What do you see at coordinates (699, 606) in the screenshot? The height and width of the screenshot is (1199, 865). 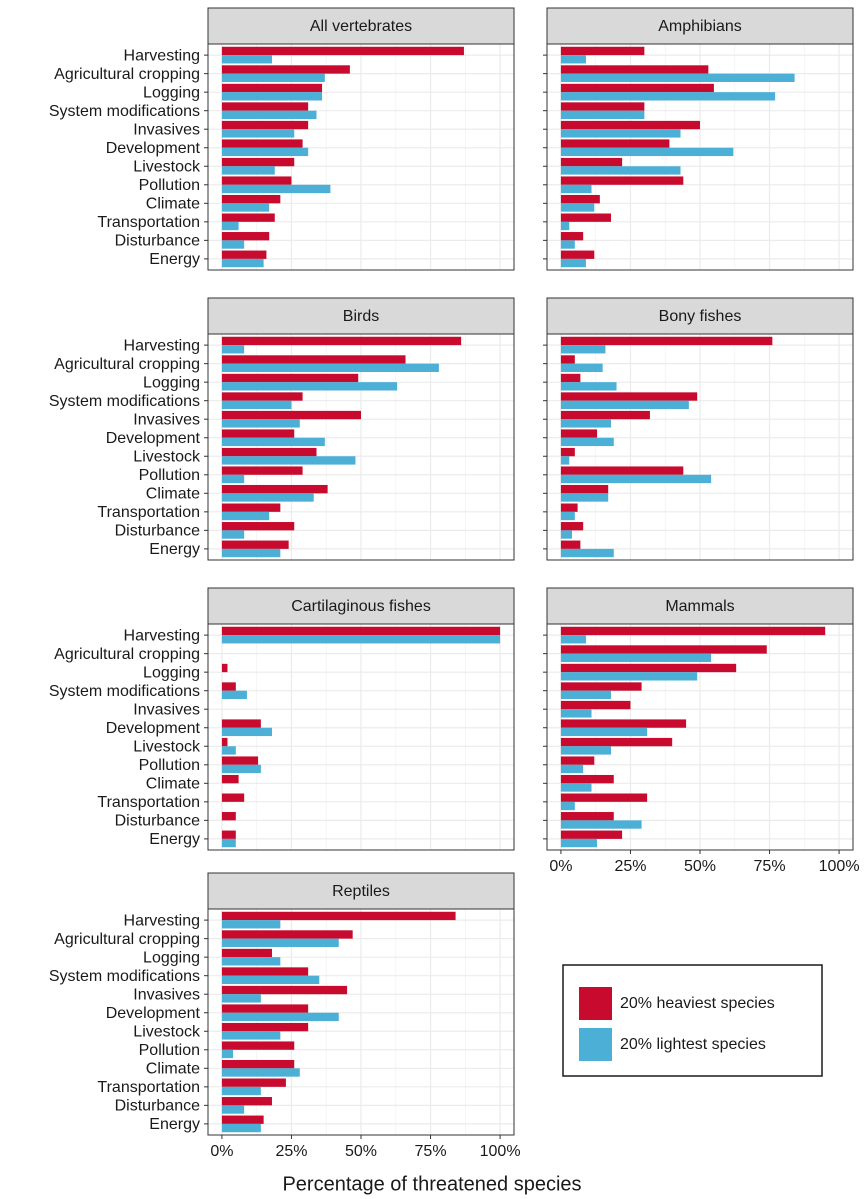 I see `panel-title: Mammals` at bounding box center [699, 606].